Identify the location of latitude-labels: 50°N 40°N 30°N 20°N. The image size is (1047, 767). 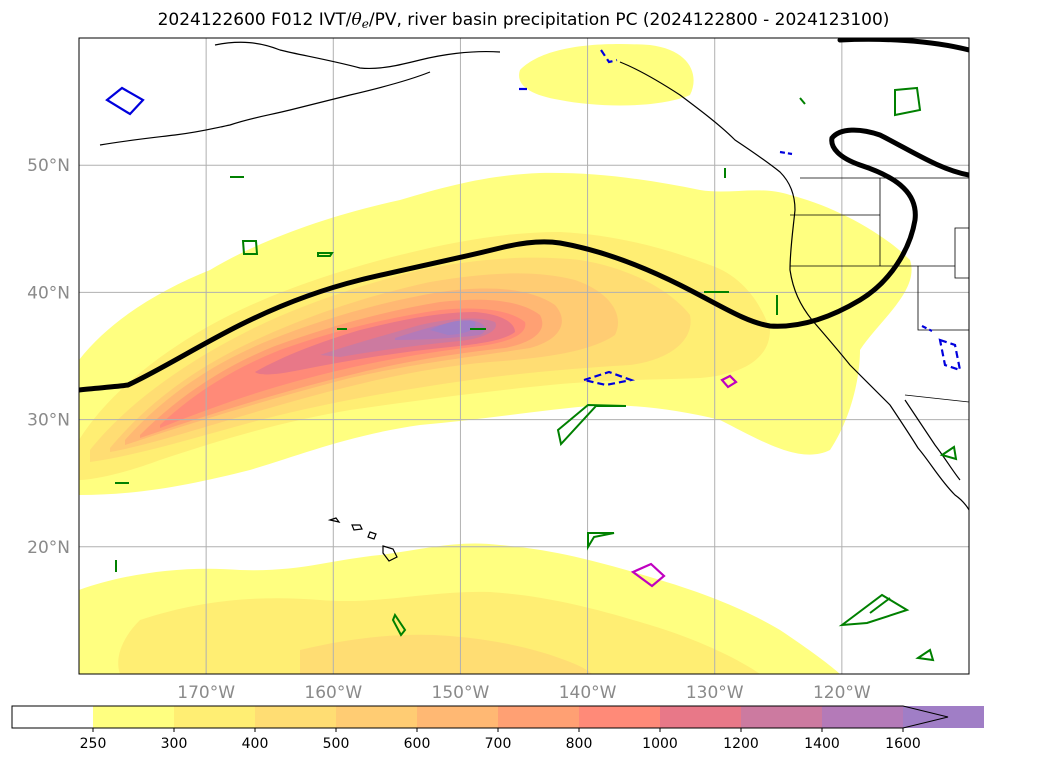
(48, 357).